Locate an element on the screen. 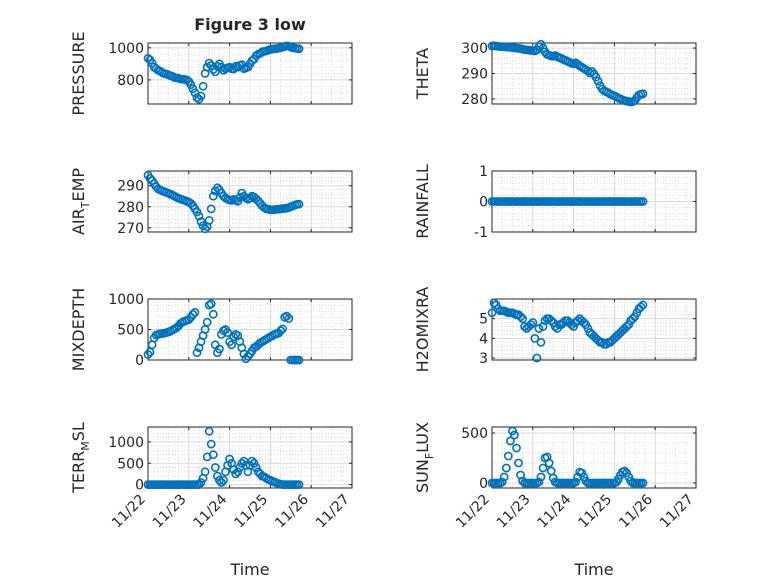  subplot-air-temp: 270 280 290 AIRTEMP is located at coordinates (211, 202).